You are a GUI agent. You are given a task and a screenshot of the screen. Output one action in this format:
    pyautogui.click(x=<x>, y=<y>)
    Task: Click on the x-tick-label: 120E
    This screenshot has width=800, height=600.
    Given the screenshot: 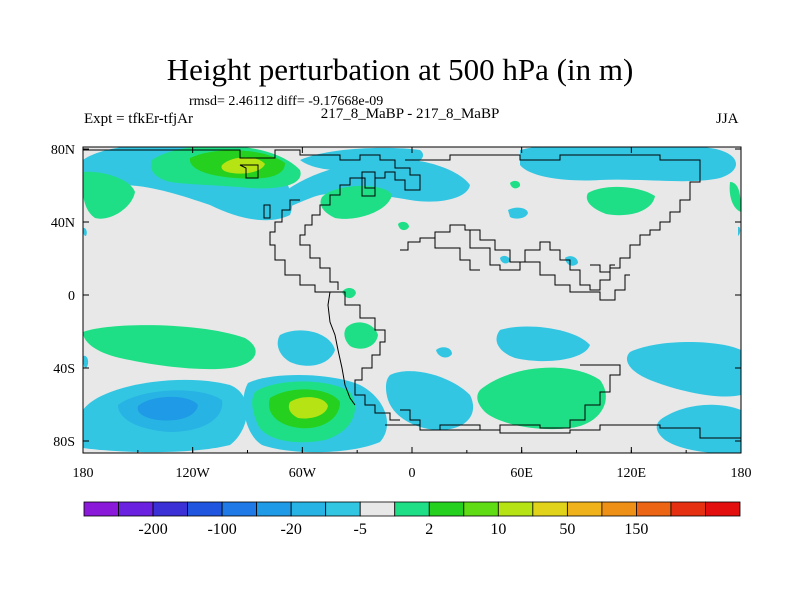 What is the action you would take?
    pyautogui.click(x=632, y=473)
    